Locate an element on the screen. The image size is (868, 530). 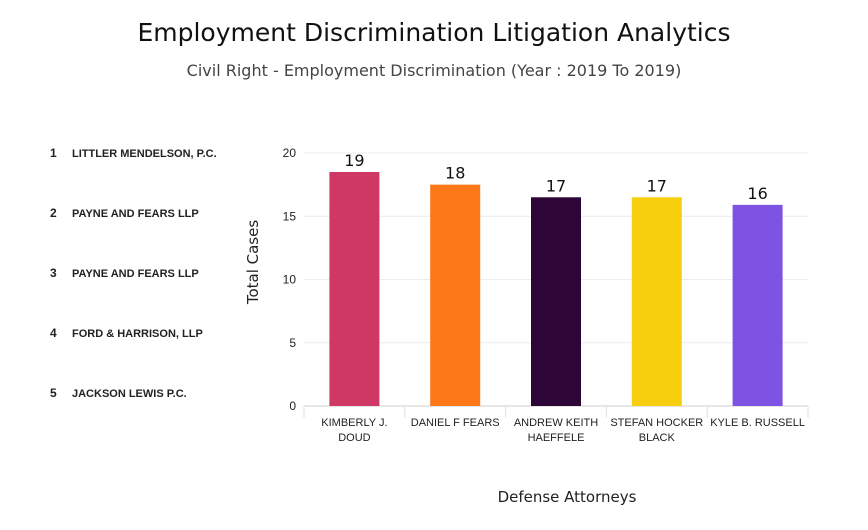
firm-list-item: 2 PAYNE AND FEARS LLP is located at coordinates (124, 213).